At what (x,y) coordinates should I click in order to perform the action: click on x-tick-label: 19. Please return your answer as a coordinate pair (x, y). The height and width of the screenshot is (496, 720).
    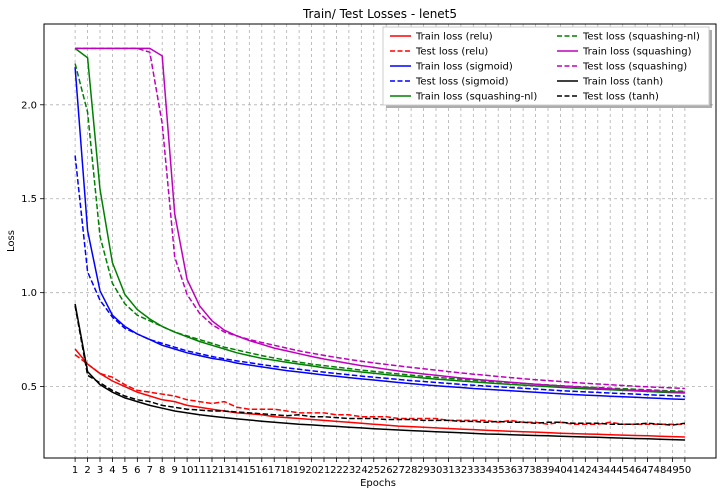
    Looking at the image, I should click on (299, 470).